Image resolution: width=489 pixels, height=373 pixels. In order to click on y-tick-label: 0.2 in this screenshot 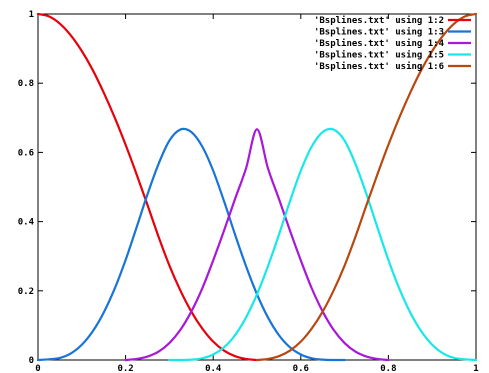, I will do `click(26, 292)`.